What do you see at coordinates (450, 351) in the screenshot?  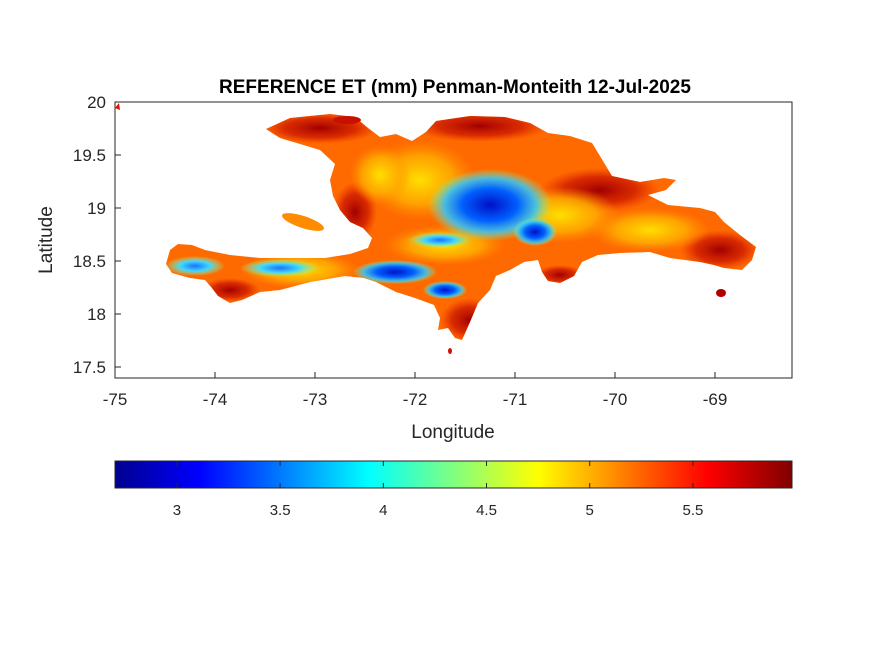 I see `beata-island` at bounding box center [450, 351].